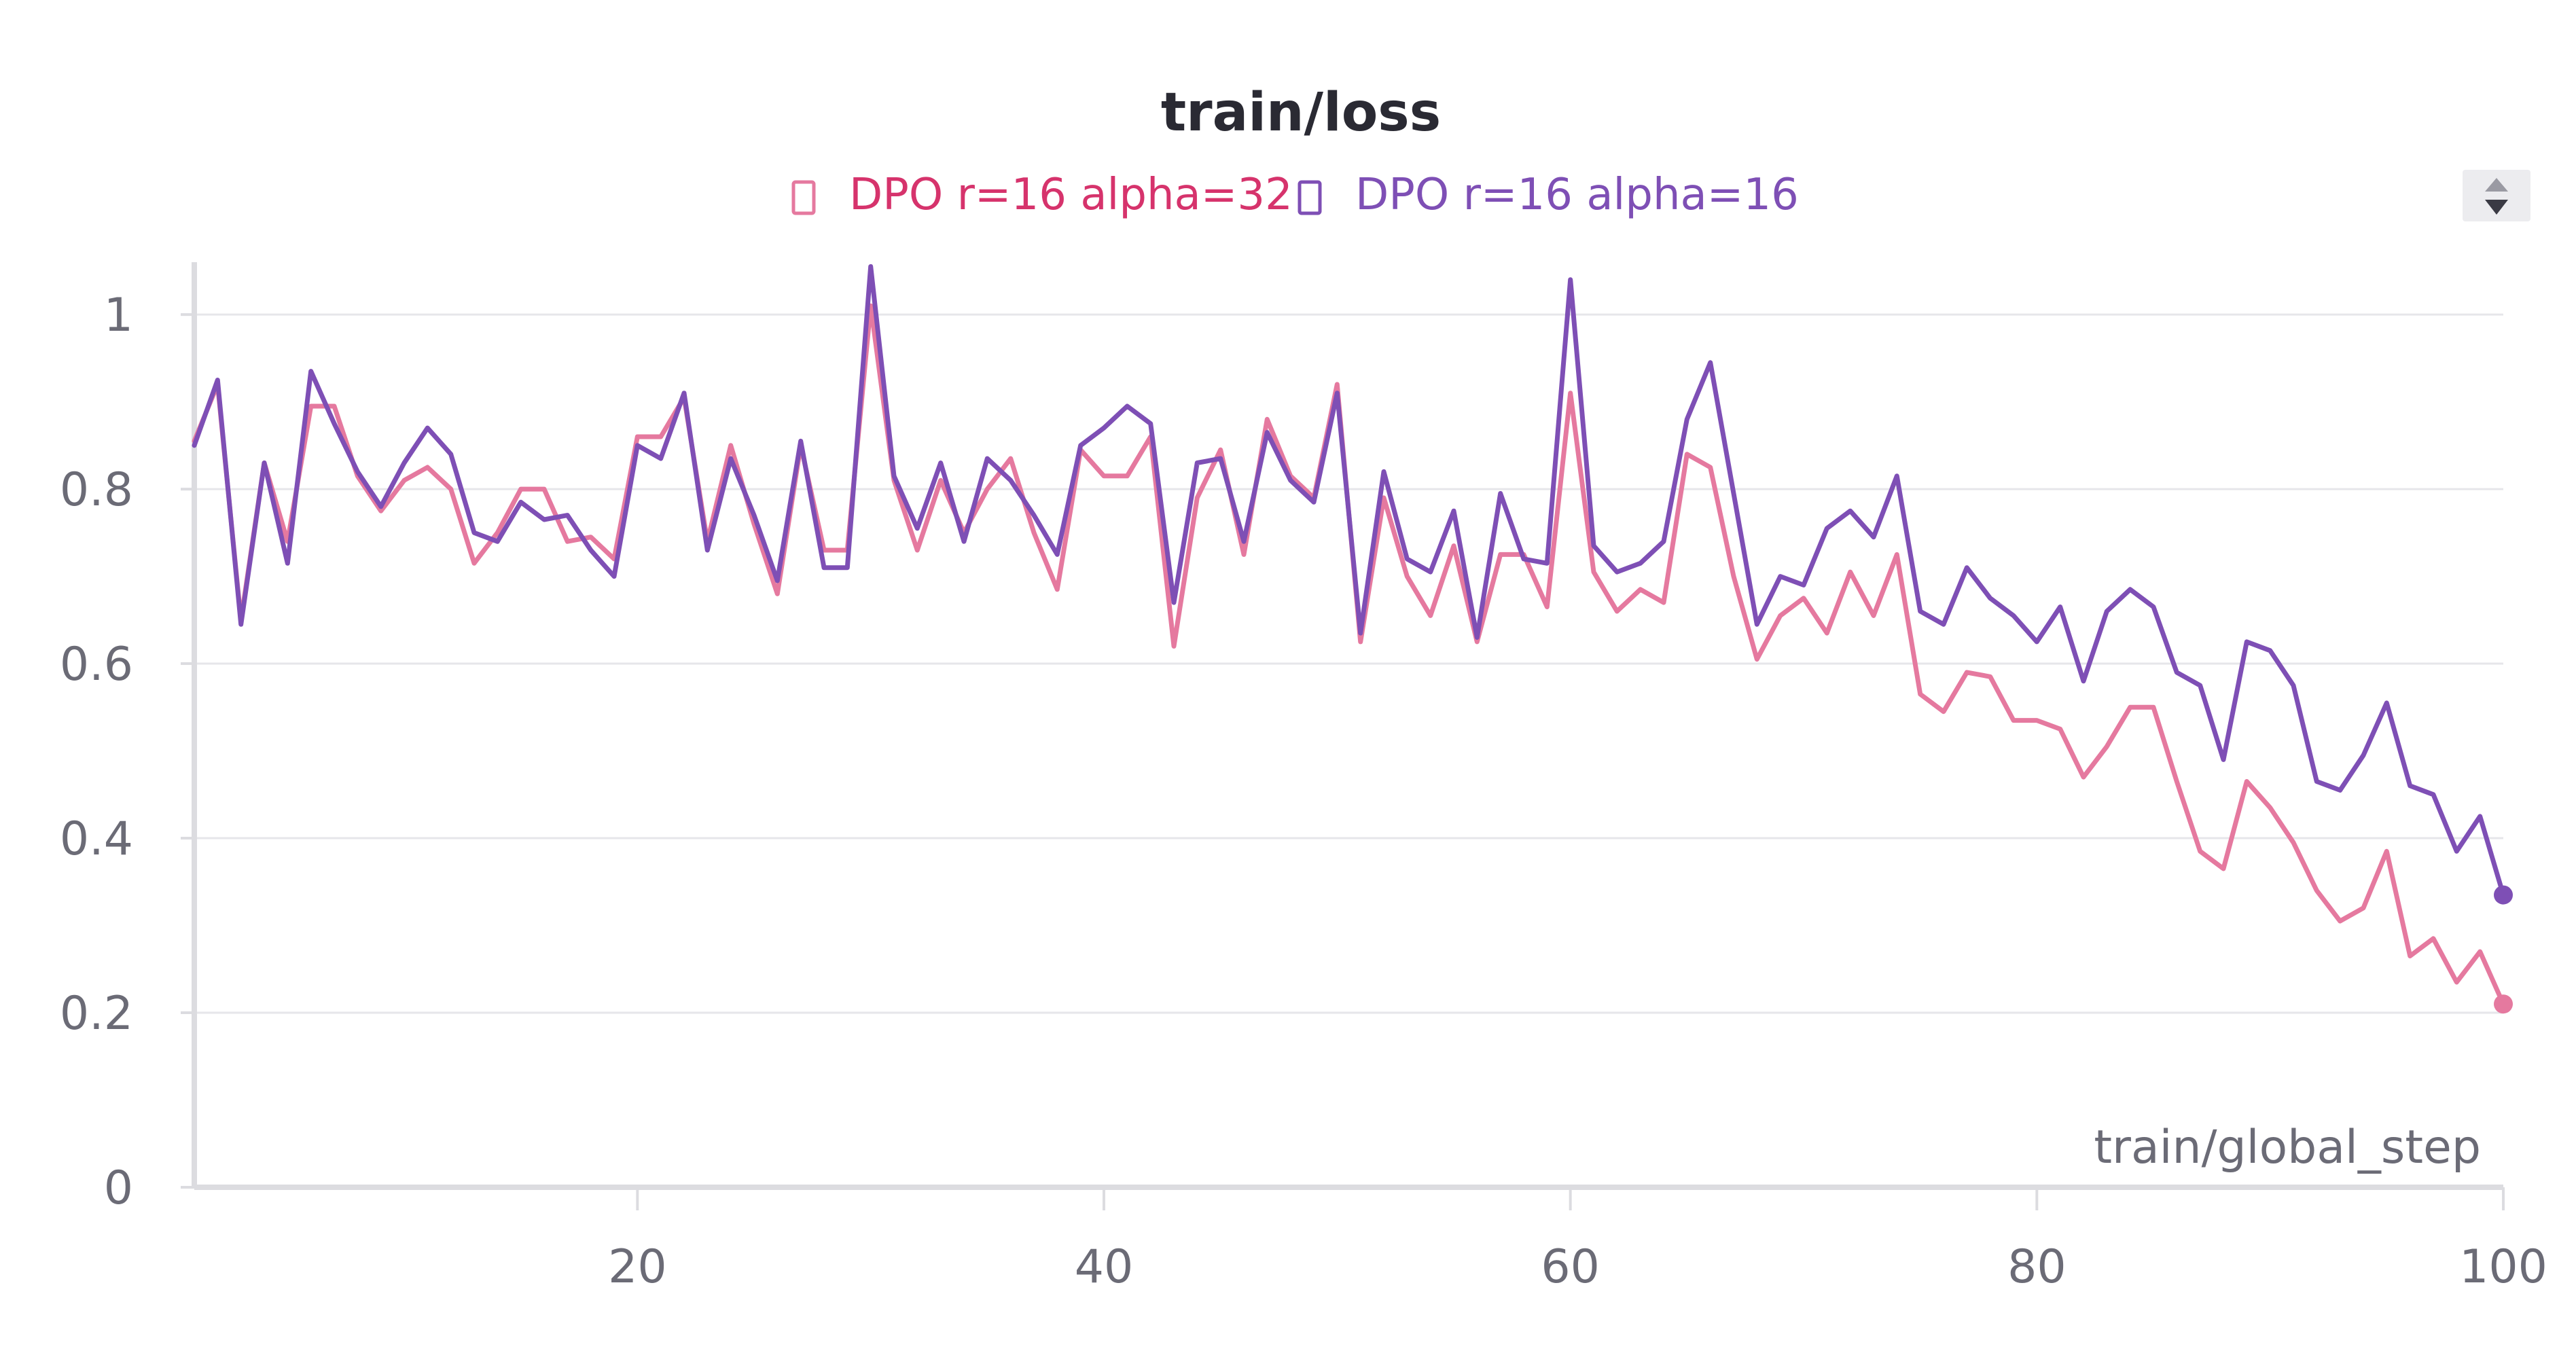 The width and height of the screenshot is (2576, 1353). I want to click on x-axis-title: train/global_step, so click(2287, 1147).